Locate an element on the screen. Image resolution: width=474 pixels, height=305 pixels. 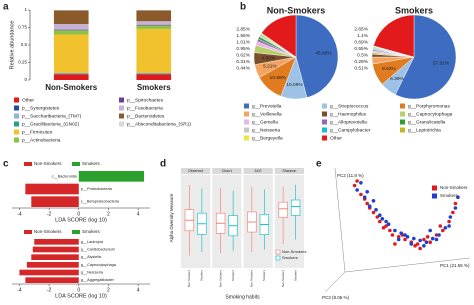
slice-label: 2.85% is located at coordinates (243, 29).